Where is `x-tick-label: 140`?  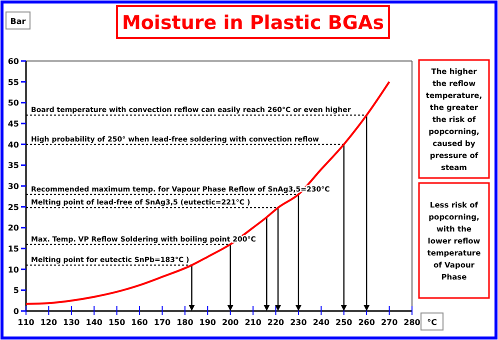
x-tick-label: 140 is located at coordinates (94, 322).